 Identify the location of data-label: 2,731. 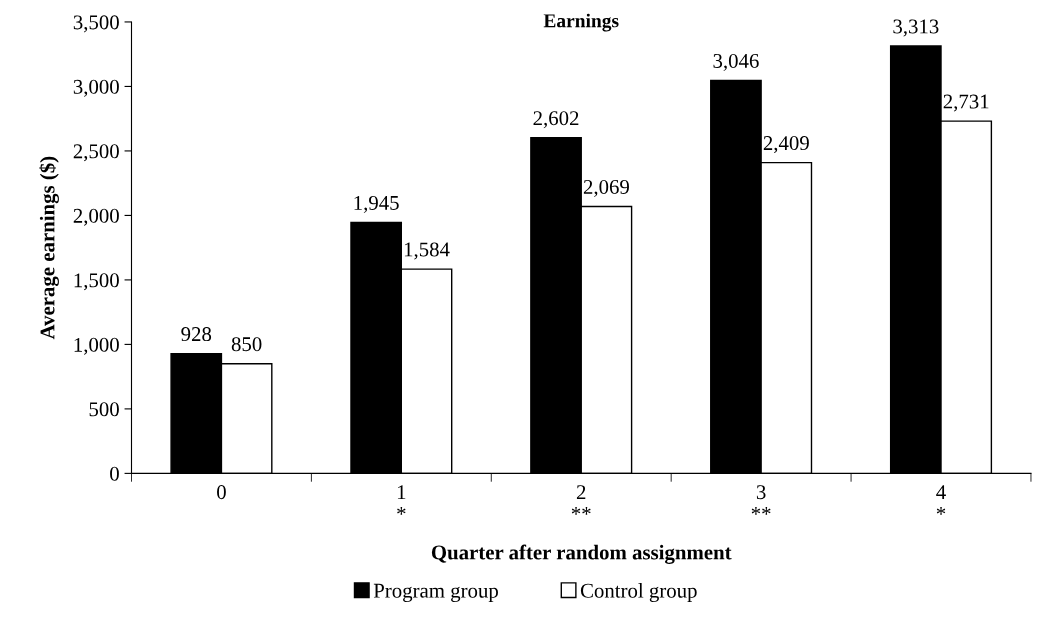
(966, 103).